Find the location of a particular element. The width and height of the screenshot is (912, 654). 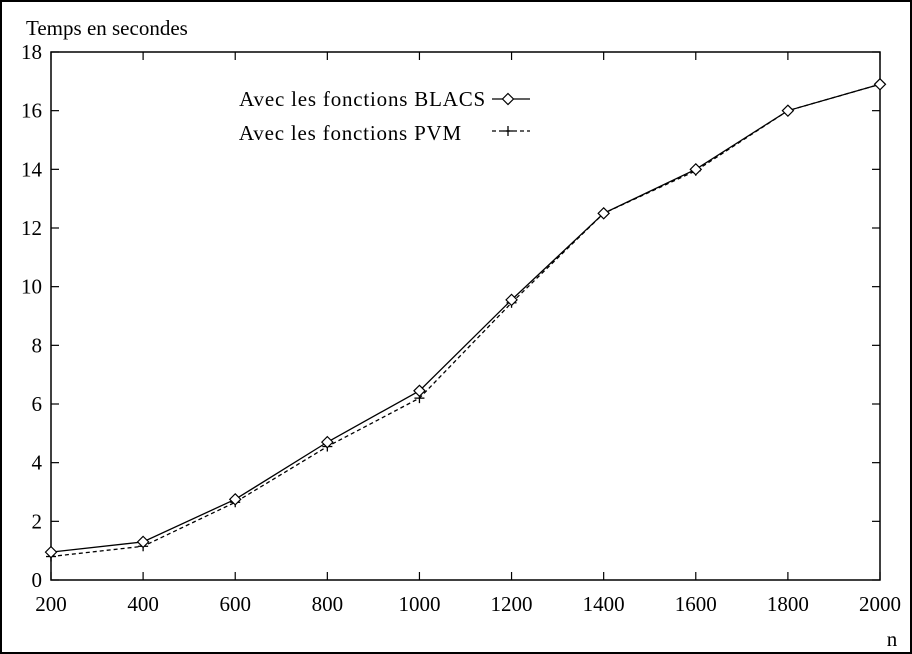

y-tick-label: 10 is located at coordinates (31, 287).